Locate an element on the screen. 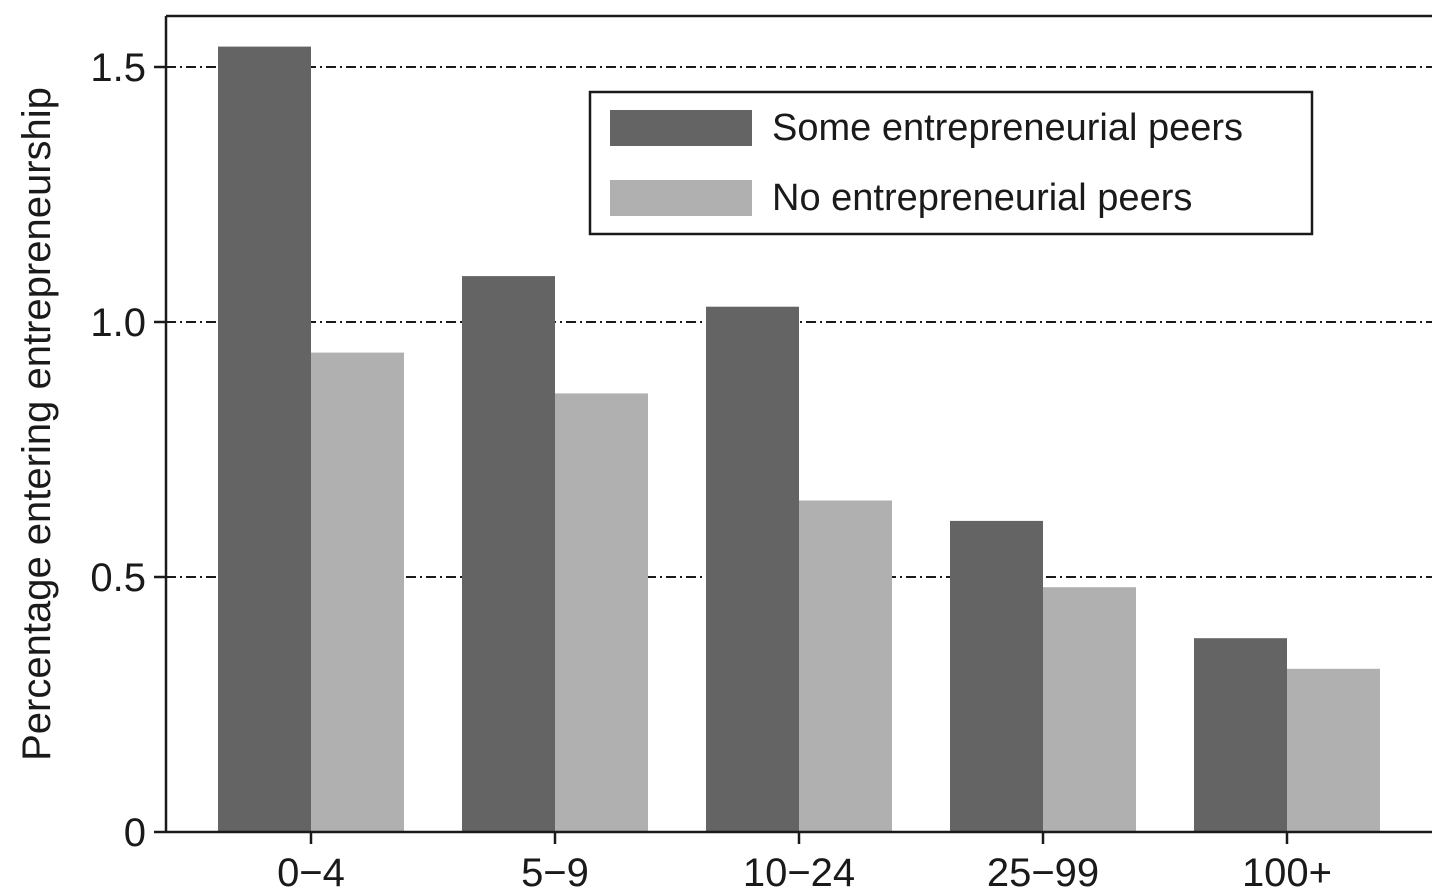 The width and height of the screenshot is (1432, 892). x-tick-label: 0−4 is located at coordinates (311, 871).